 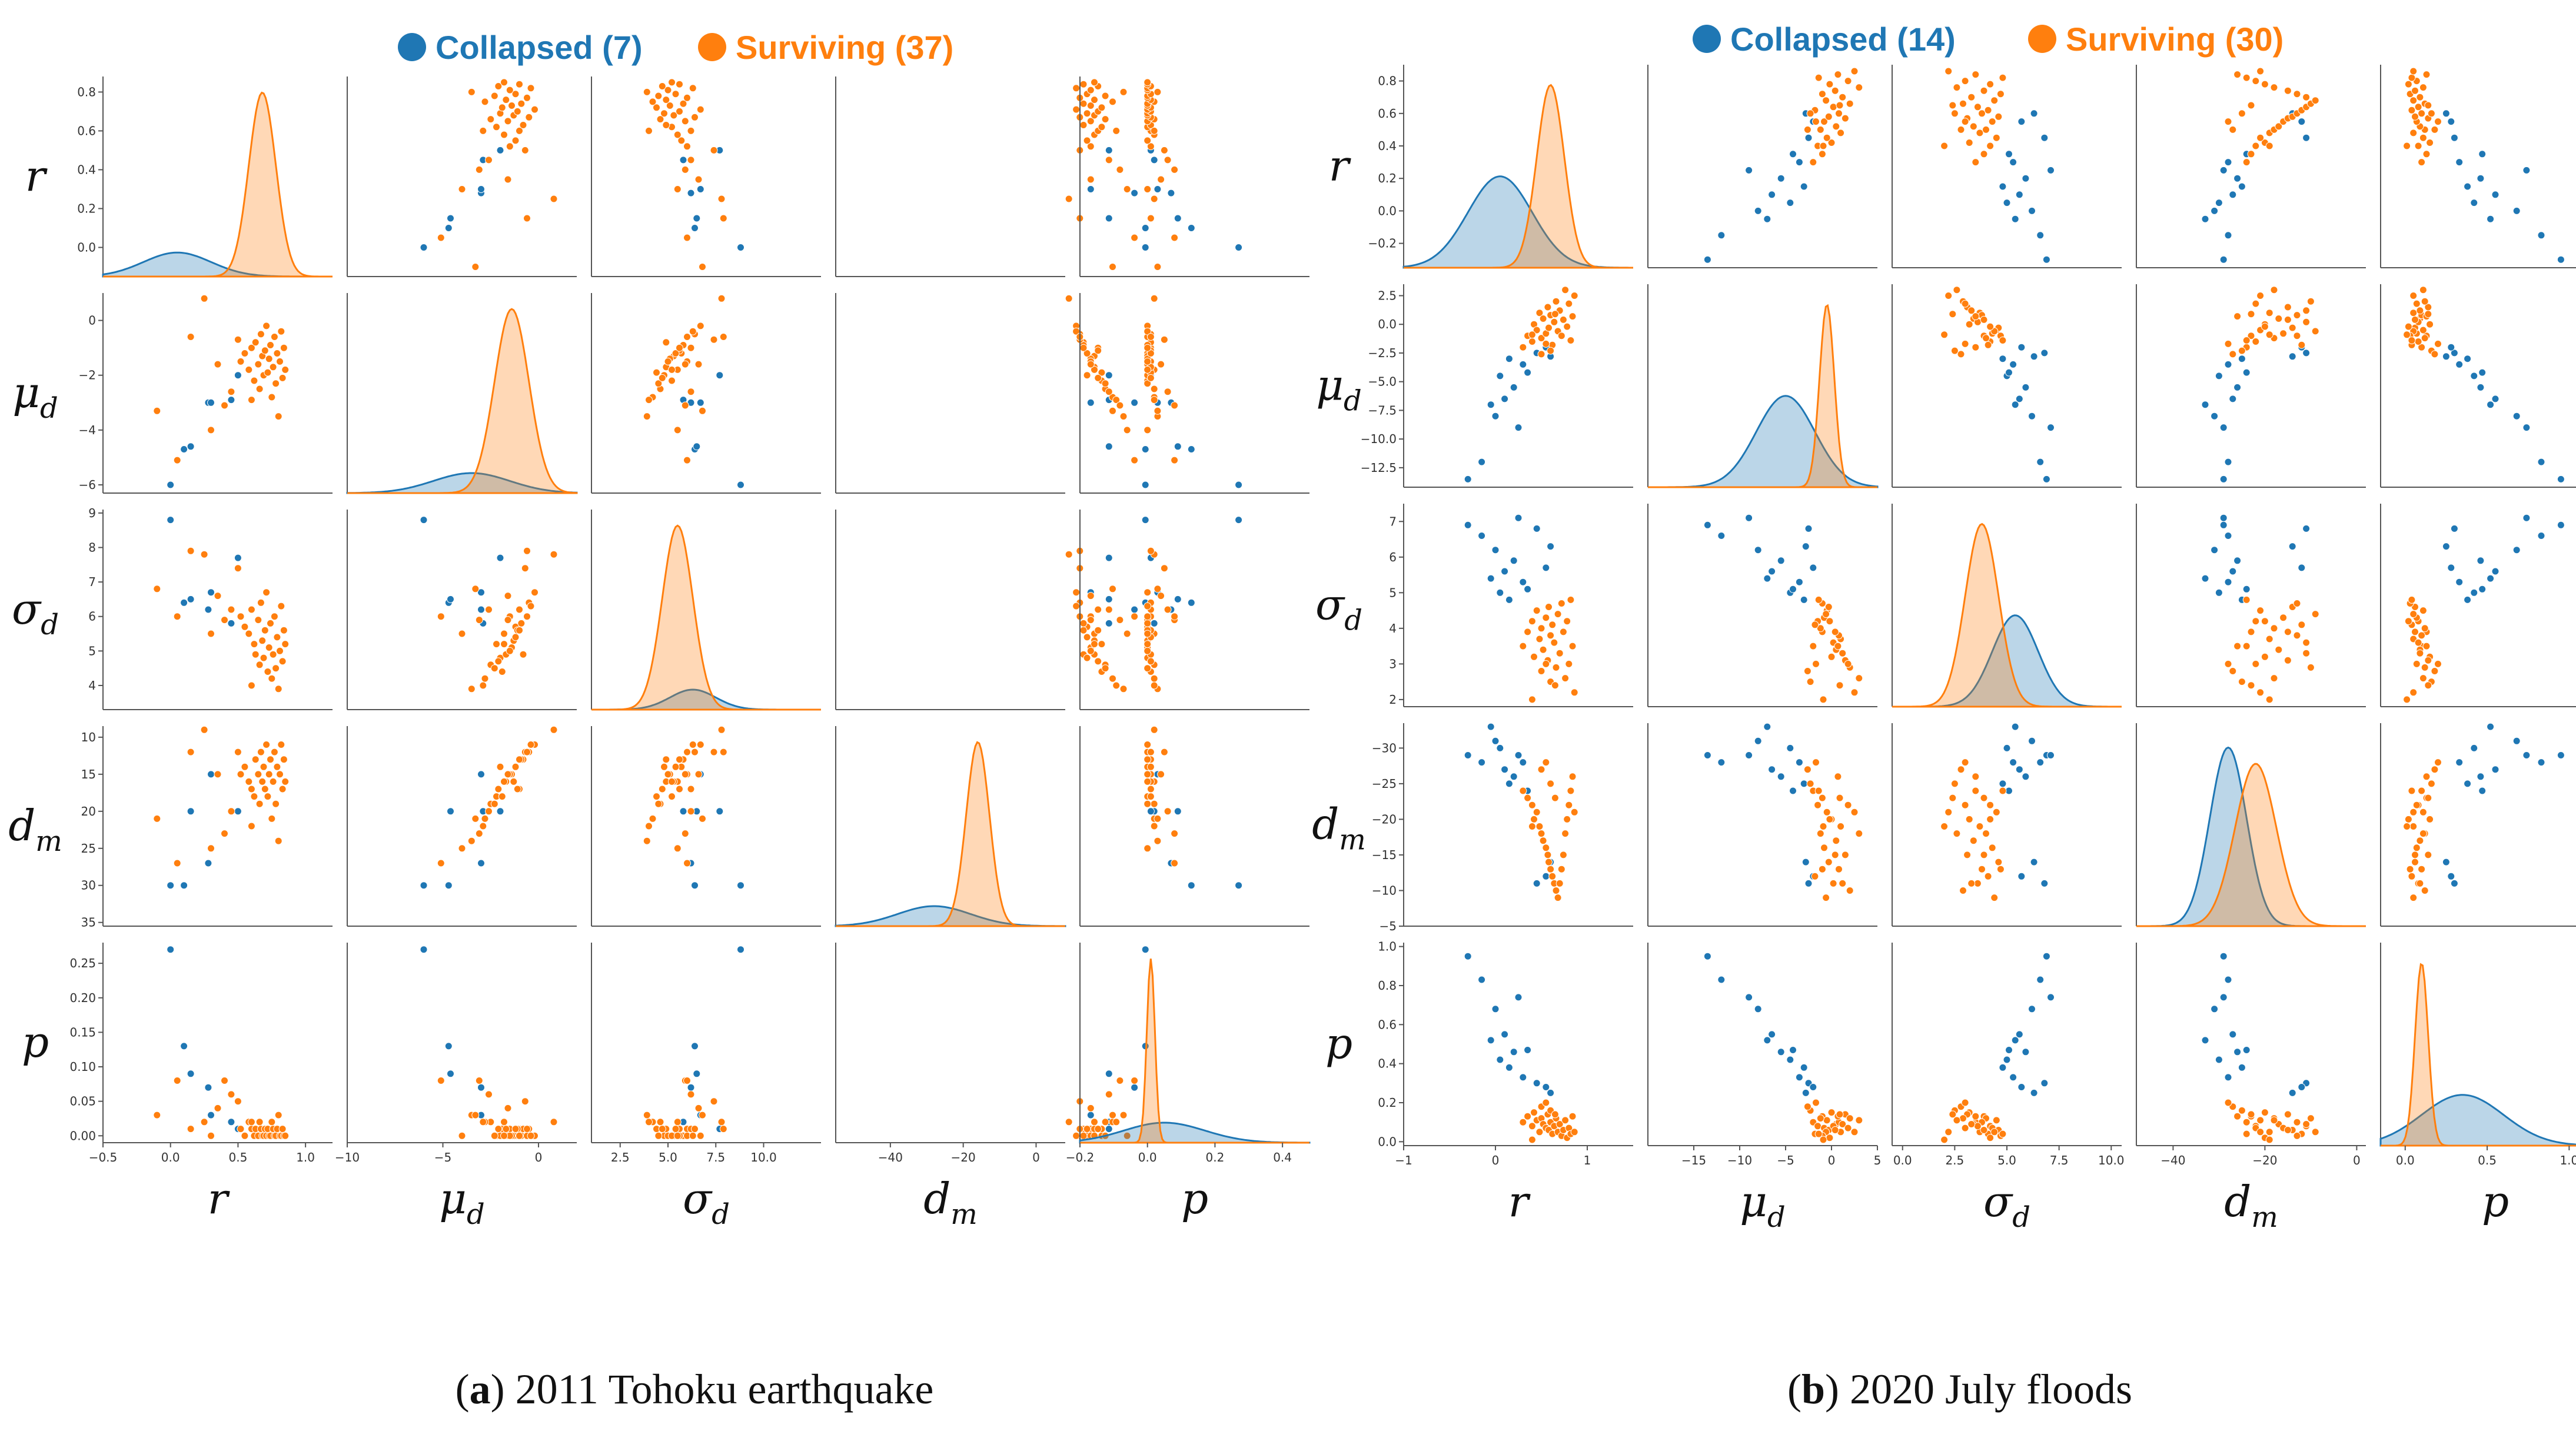 I want to click on x-tick-label: 10.0, so click(x=763, y=1157).